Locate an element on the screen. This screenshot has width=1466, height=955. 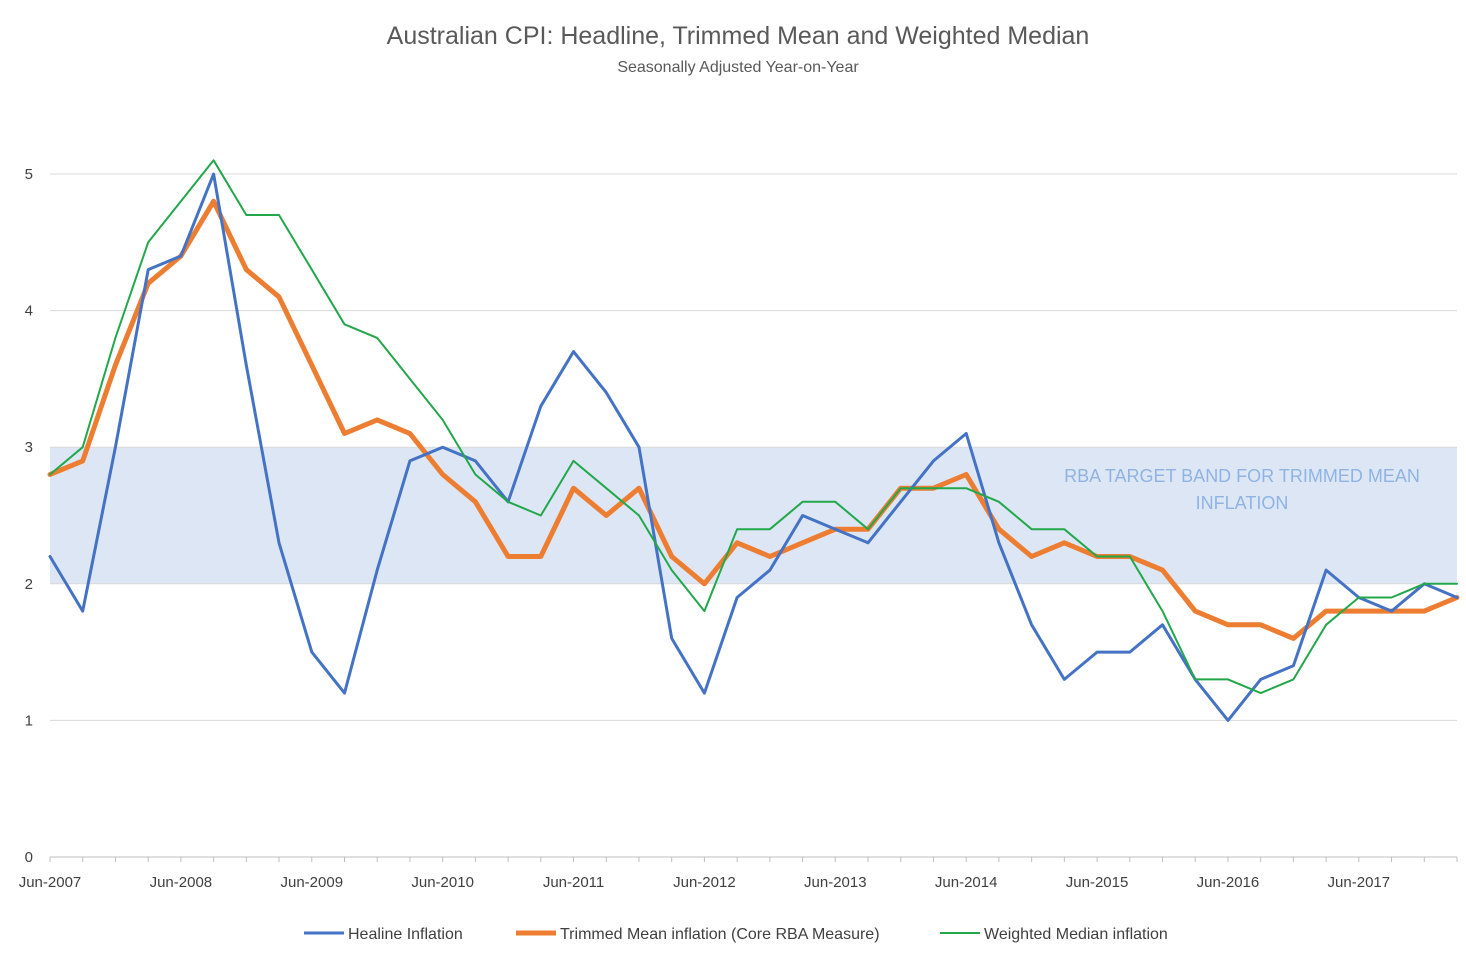
y-tick-label: 4 is located at coordinates (29, 311).